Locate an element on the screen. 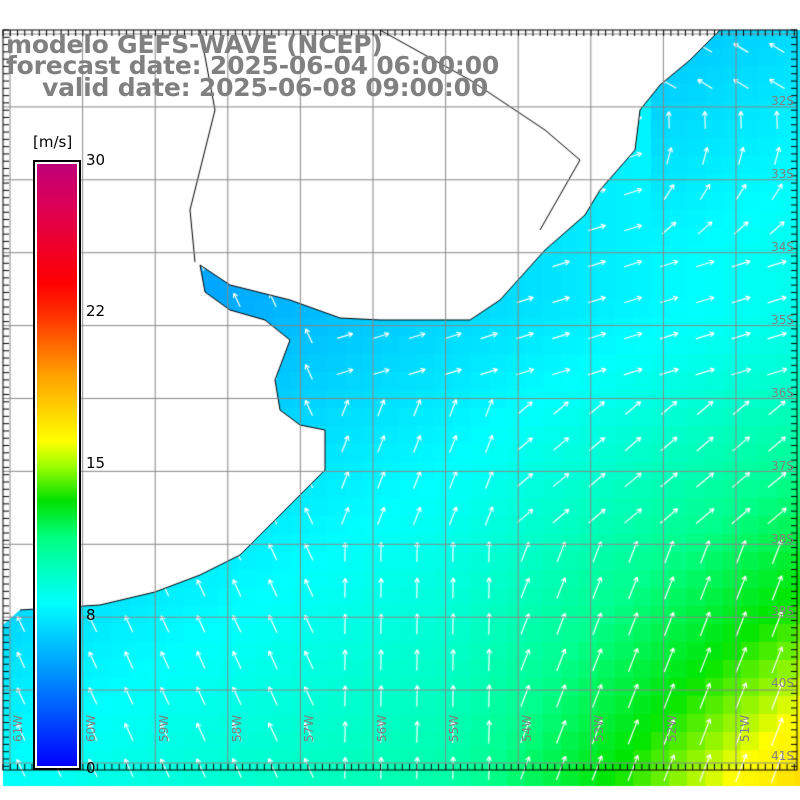  lat-label: 38S is located at coordinates (782, 539).